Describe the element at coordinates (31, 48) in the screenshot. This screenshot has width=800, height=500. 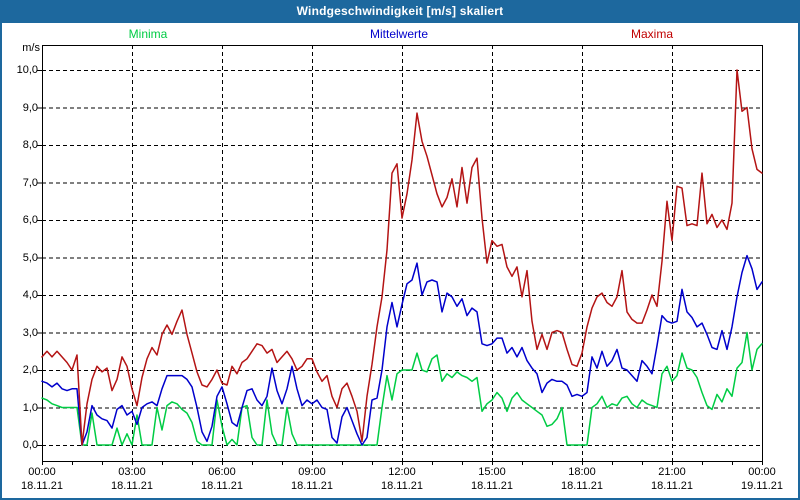
I see `y-axis-unit-label: m/s` at that location.